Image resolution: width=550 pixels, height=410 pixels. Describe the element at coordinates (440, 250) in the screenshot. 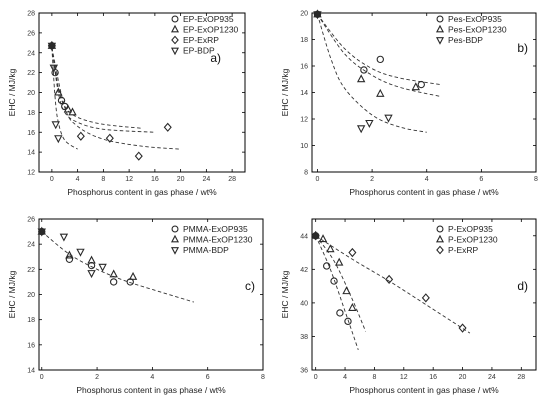

I see `legend-marker-diamond` at that location.